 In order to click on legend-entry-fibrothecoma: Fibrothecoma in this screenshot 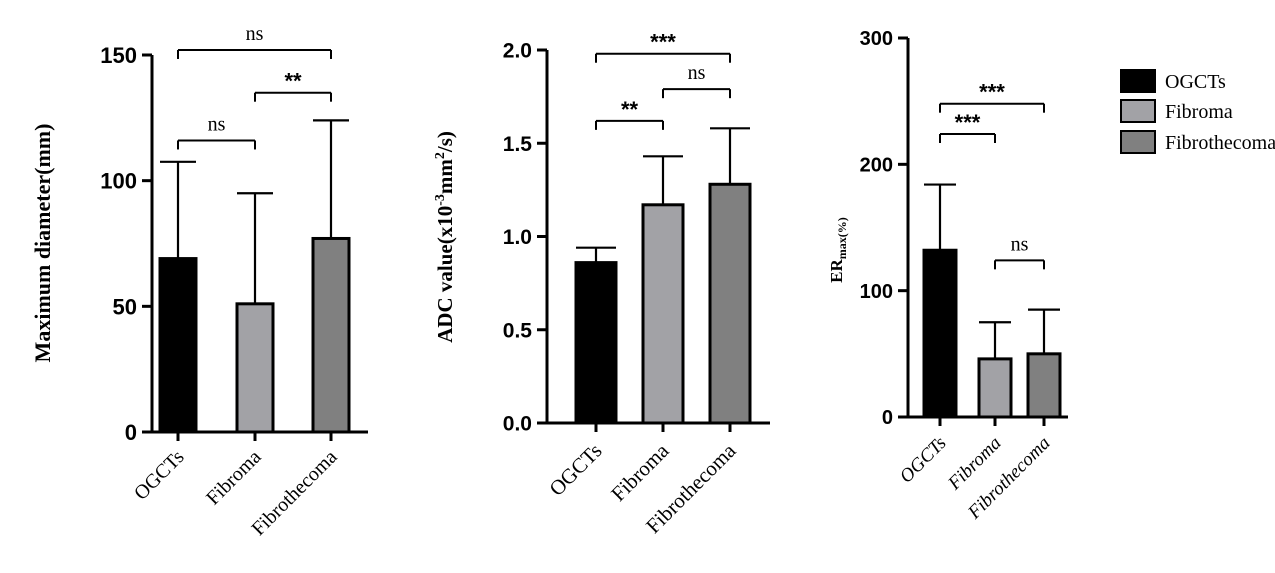, I will do `click(1197, 142)`.